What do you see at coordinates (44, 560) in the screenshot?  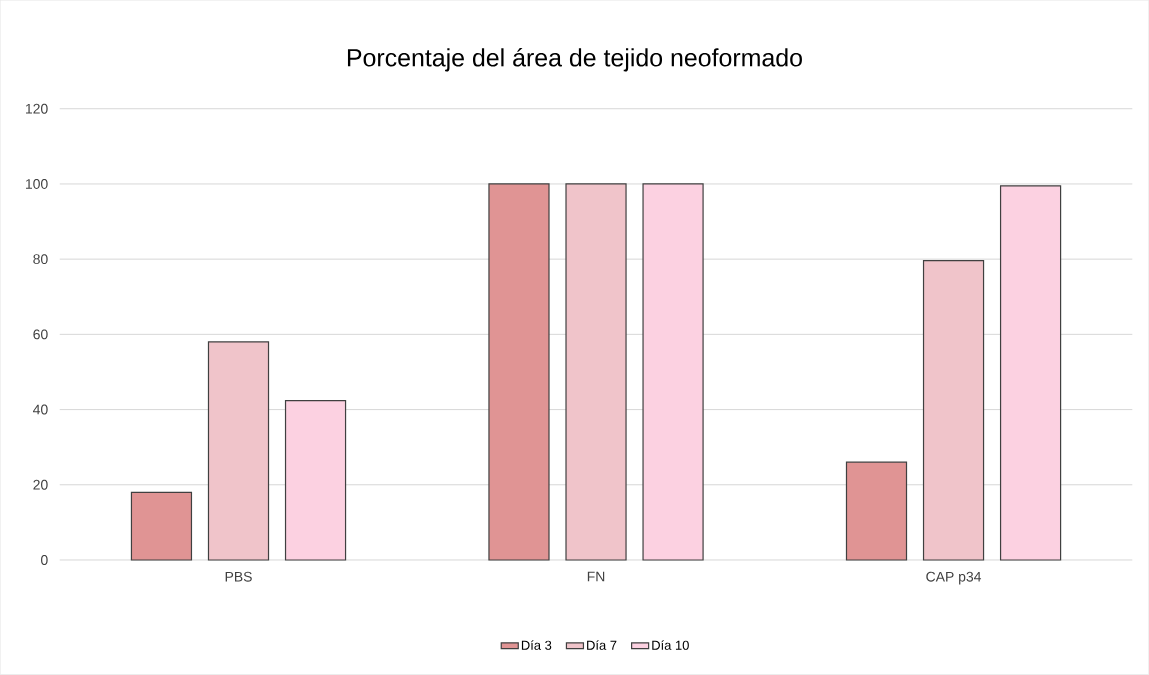 I see `y-tick-label: 0` at bounding box center [44, 560].